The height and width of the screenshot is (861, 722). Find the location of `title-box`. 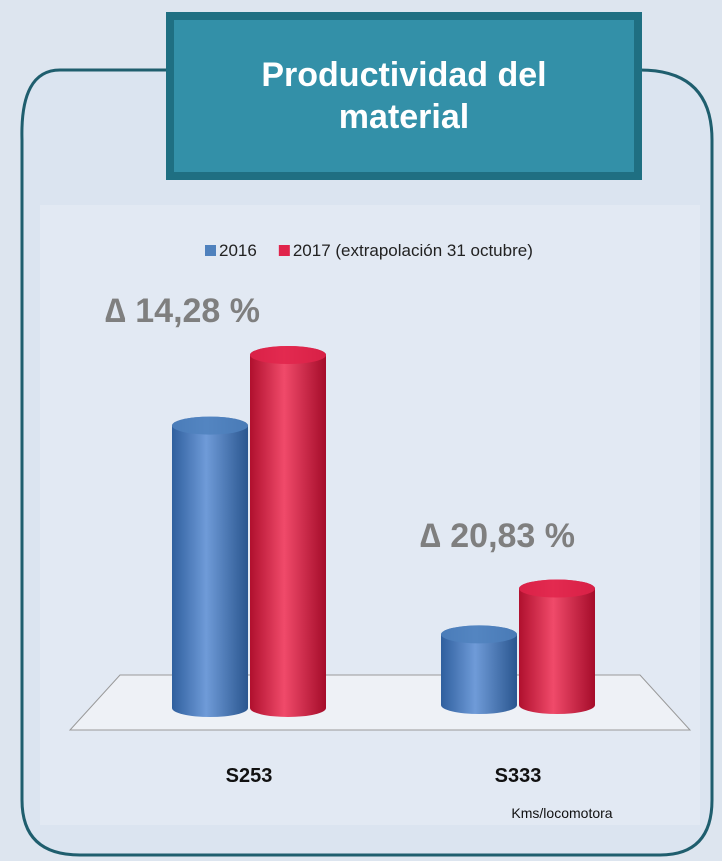

title-box is located at coordinates (404, 96).